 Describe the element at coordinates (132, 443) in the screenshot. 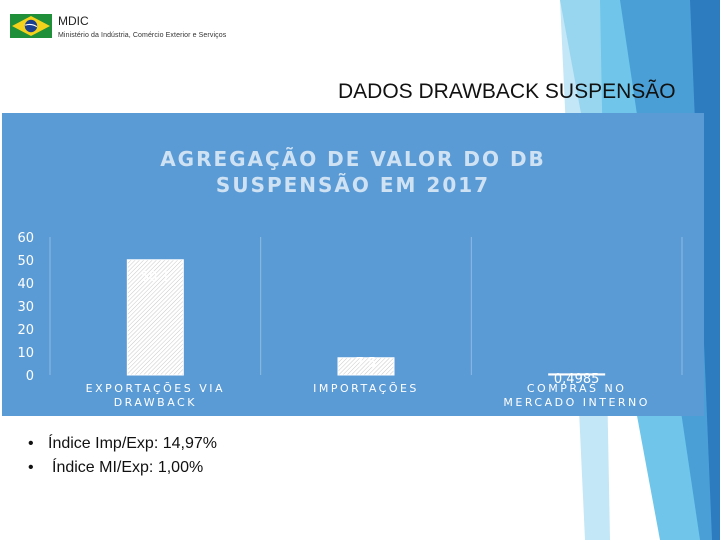

I see `bullet-text: Índice Imp/Exp: 14,97%` at that location.